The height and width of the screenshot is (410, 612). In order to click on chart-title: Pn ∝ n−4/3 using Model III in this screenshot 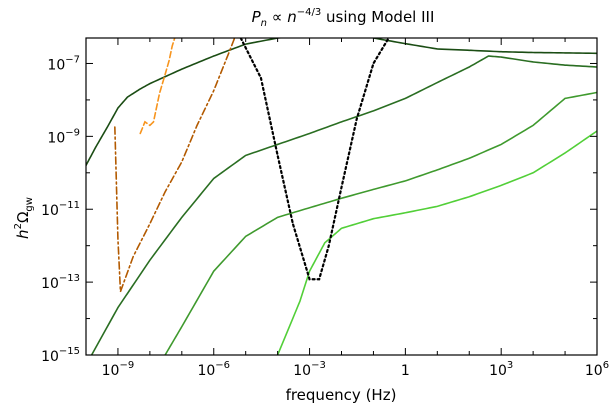, I will do `click(343, 18)`.